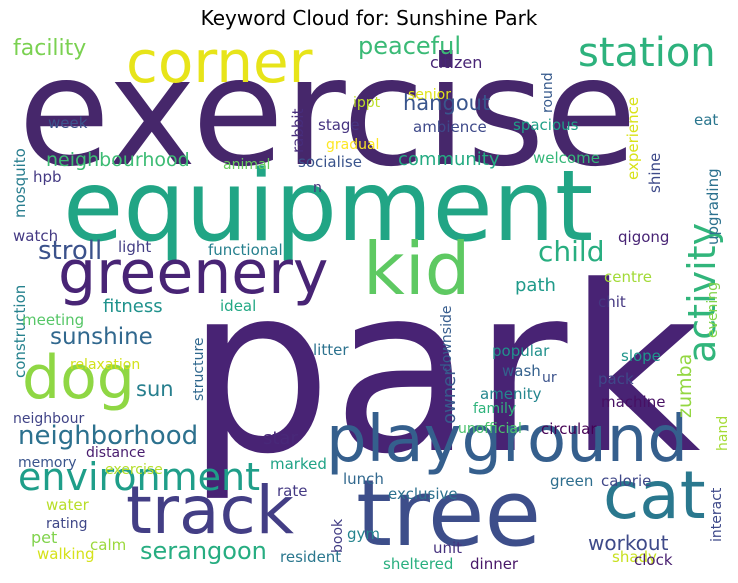 The image size is (738, 583). I want to click on word-mosquito: mosquito, so click(20, 183).